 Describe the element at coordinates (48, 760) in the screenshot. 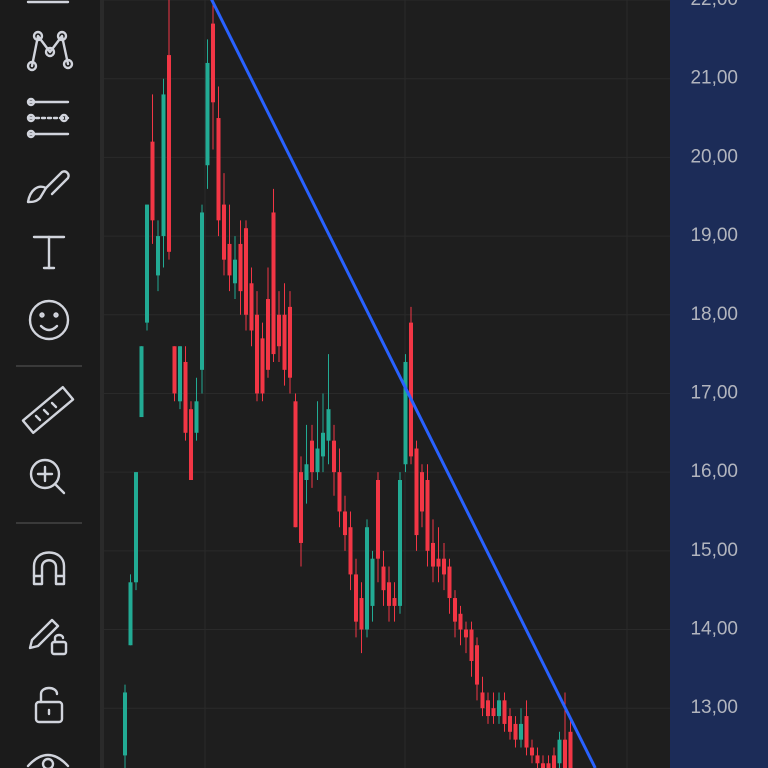

I see `tool-eye` at that location.